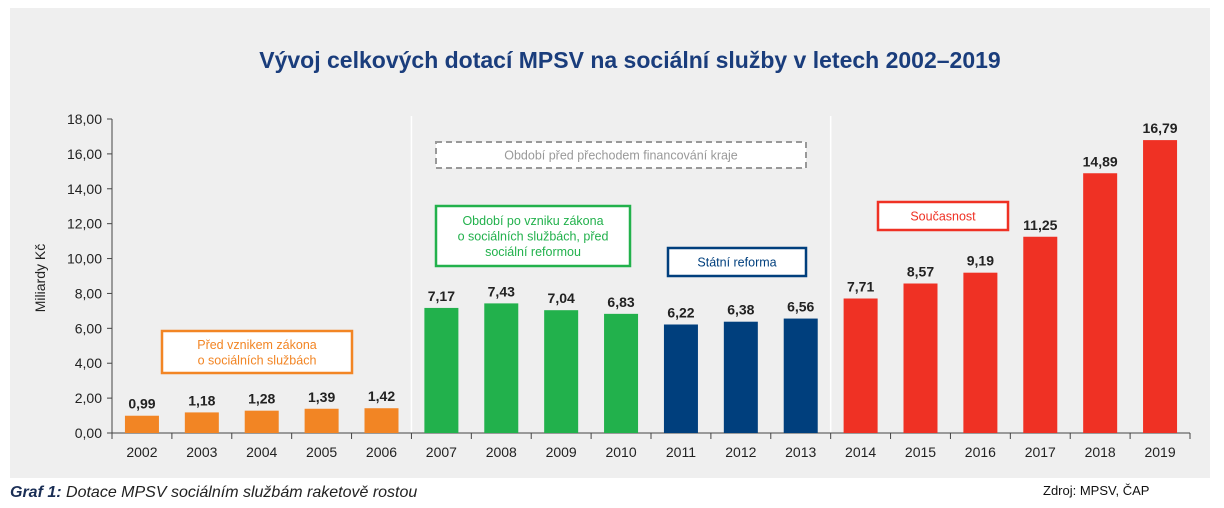  Describe the element at coordinates (141, 424) in the screenshot. I see `bar-2002` at that location.